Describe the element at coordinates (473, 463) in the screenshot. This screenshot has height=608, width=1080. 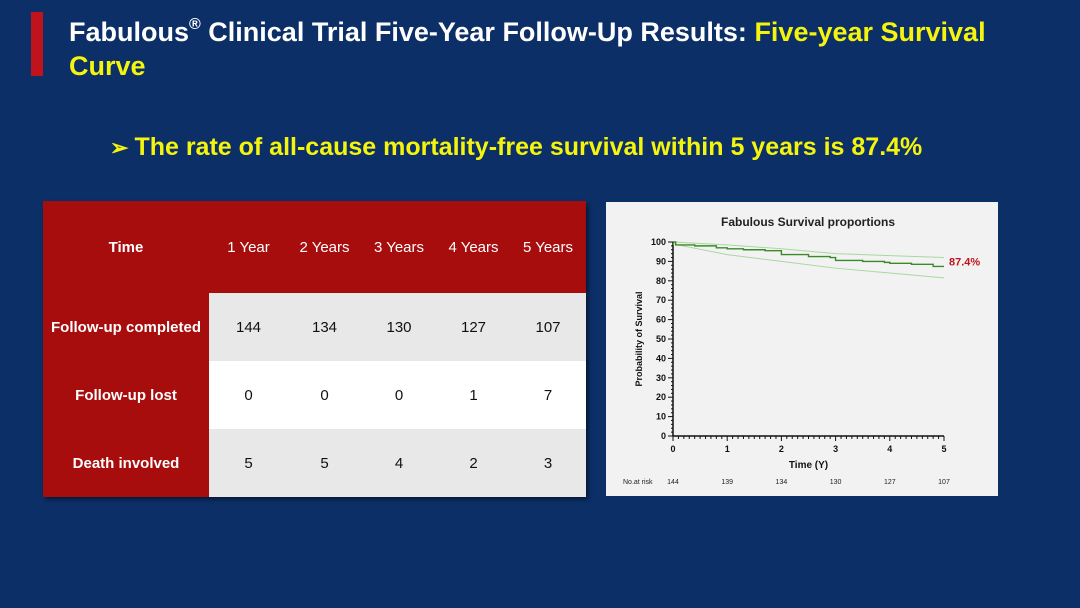
I see `table-cell: 2` at that location.